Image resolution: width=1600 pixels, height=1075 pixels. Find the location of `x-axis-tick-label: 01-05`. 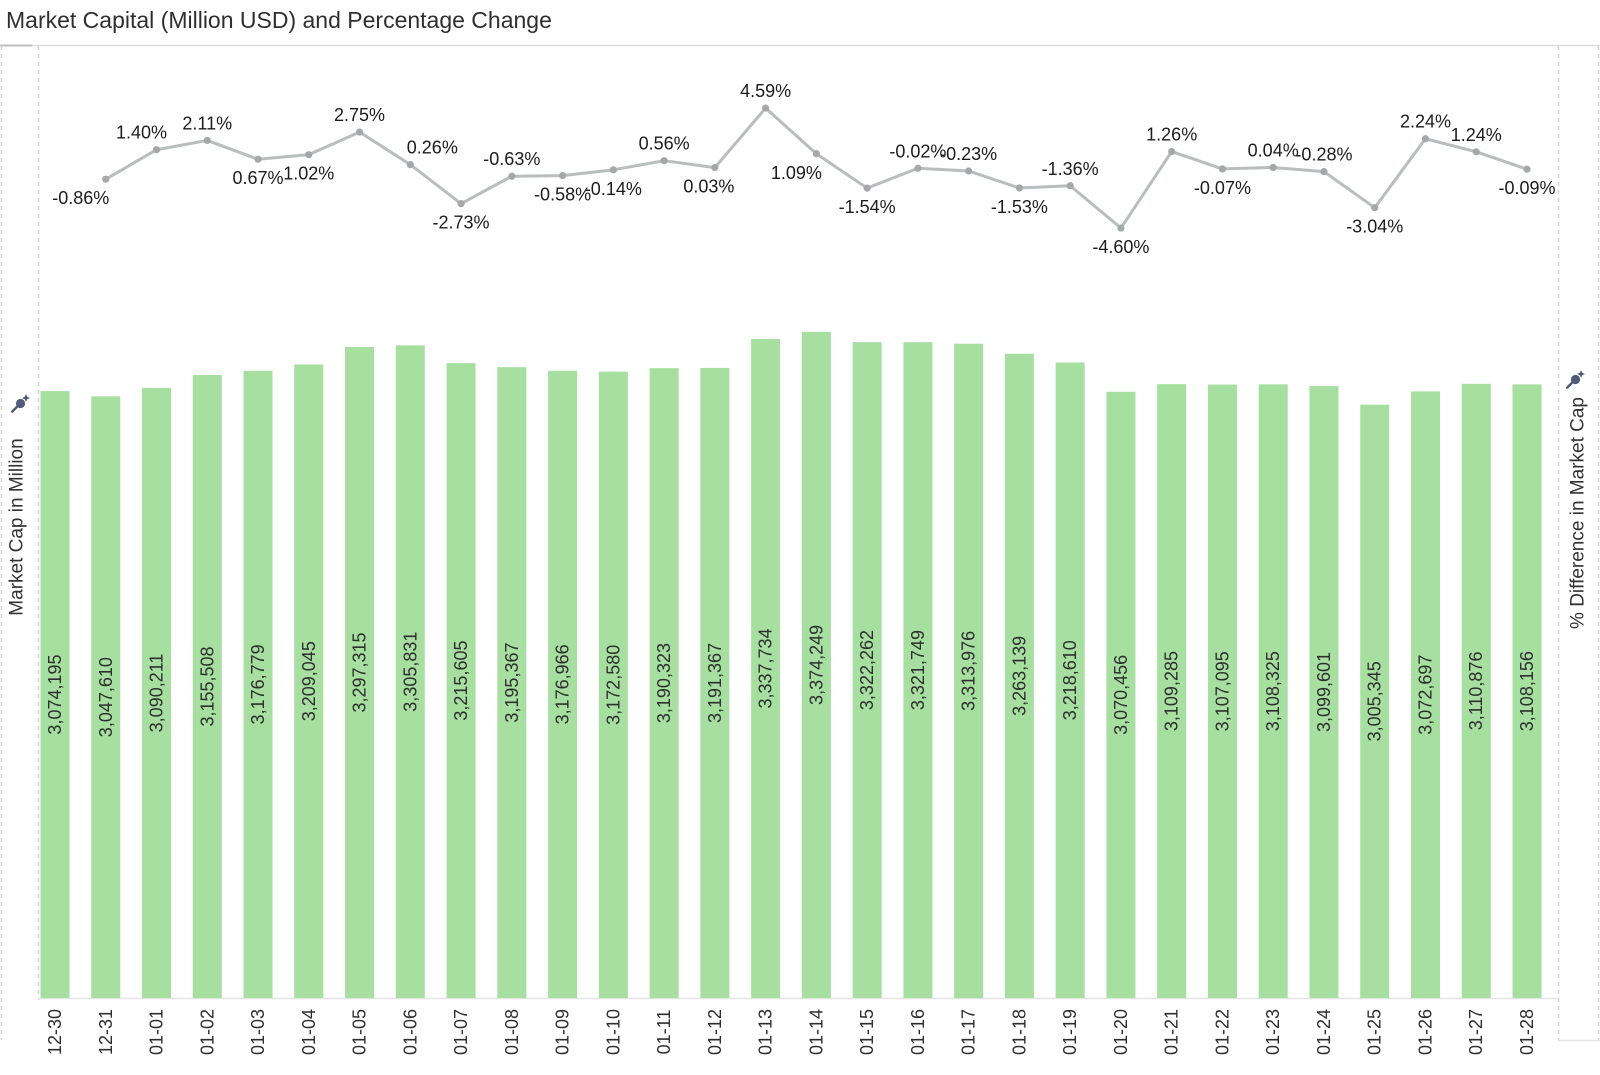

x-axis-tick-label: 01-05 is located at coordinates (360, 1032).